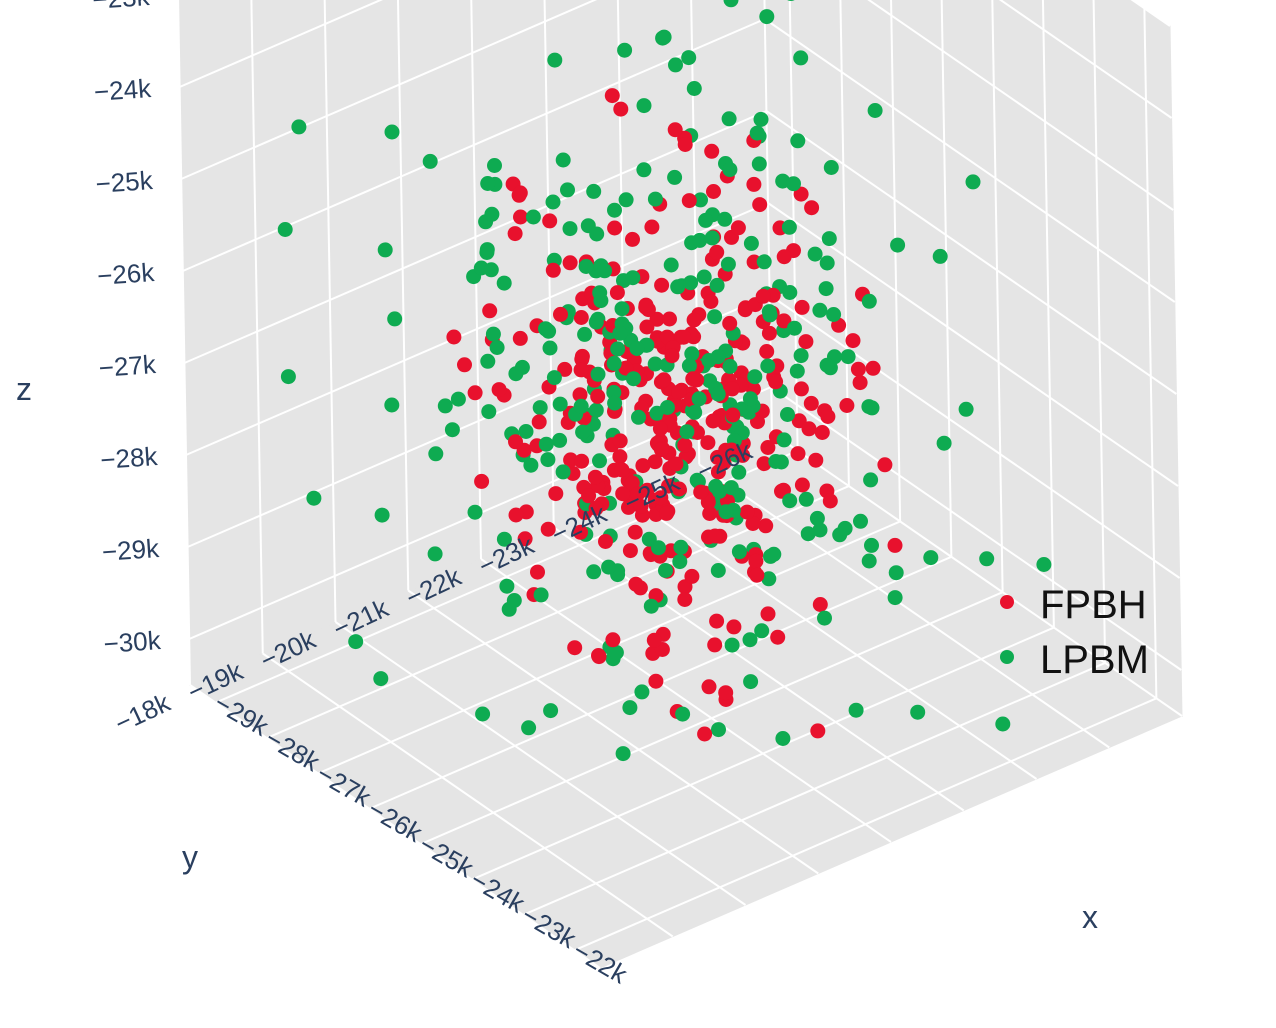 The image size is (1276, 1028). I want to click on legend: FPBH LPBM, so click(1074, 632).